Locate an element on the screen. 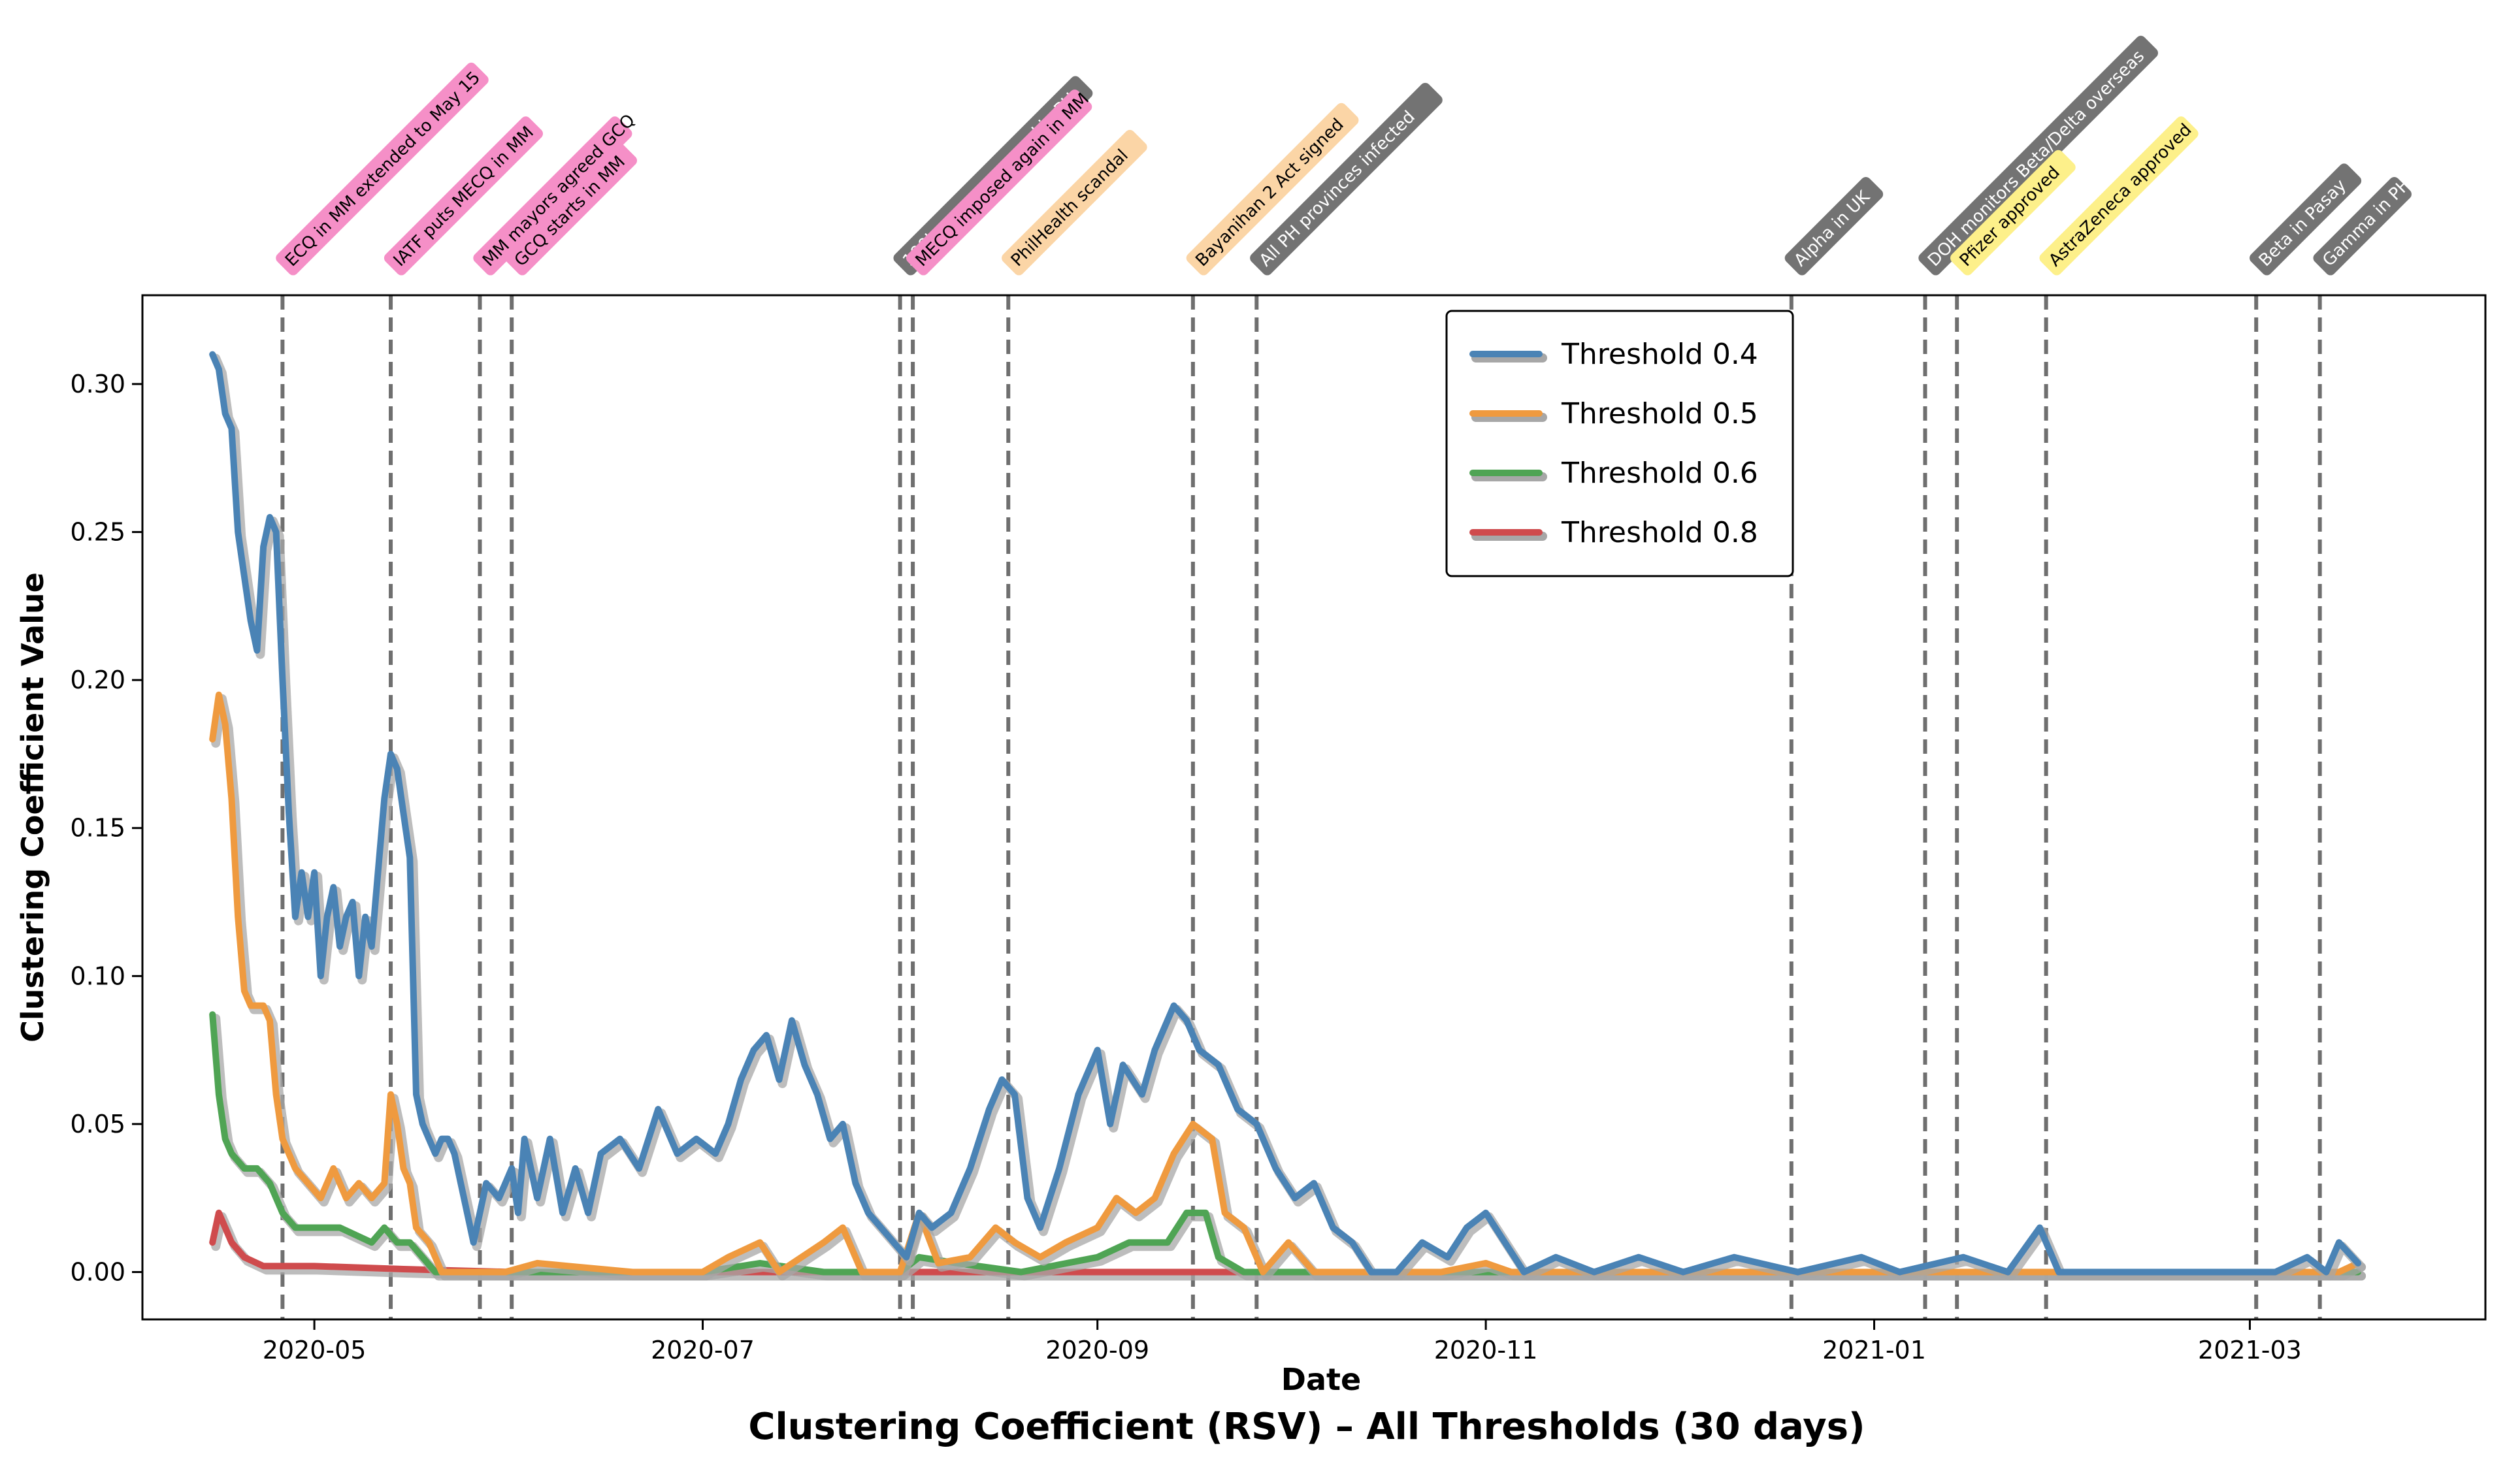 The height and width of the screenshot is (1484, 2505). x-axis-title: Date is located at coordinates (1321, 1379).